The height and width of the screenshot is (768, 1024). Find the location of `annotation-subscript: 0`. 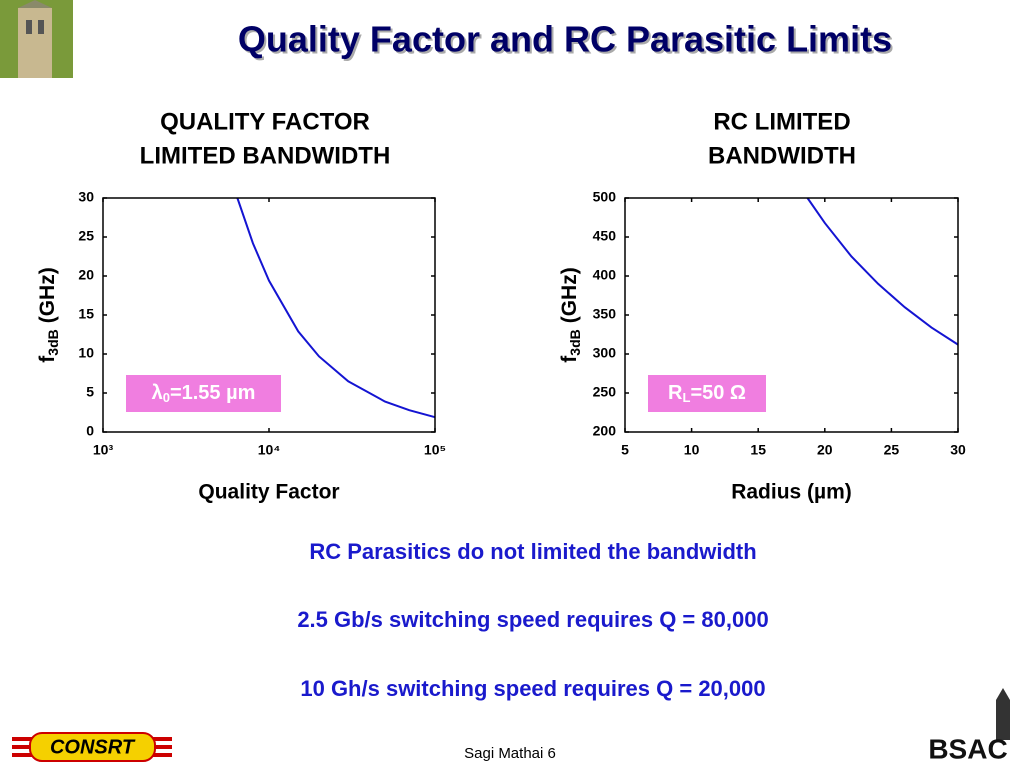

annotation-subscript: 0 is located at coordinates (166, 397).